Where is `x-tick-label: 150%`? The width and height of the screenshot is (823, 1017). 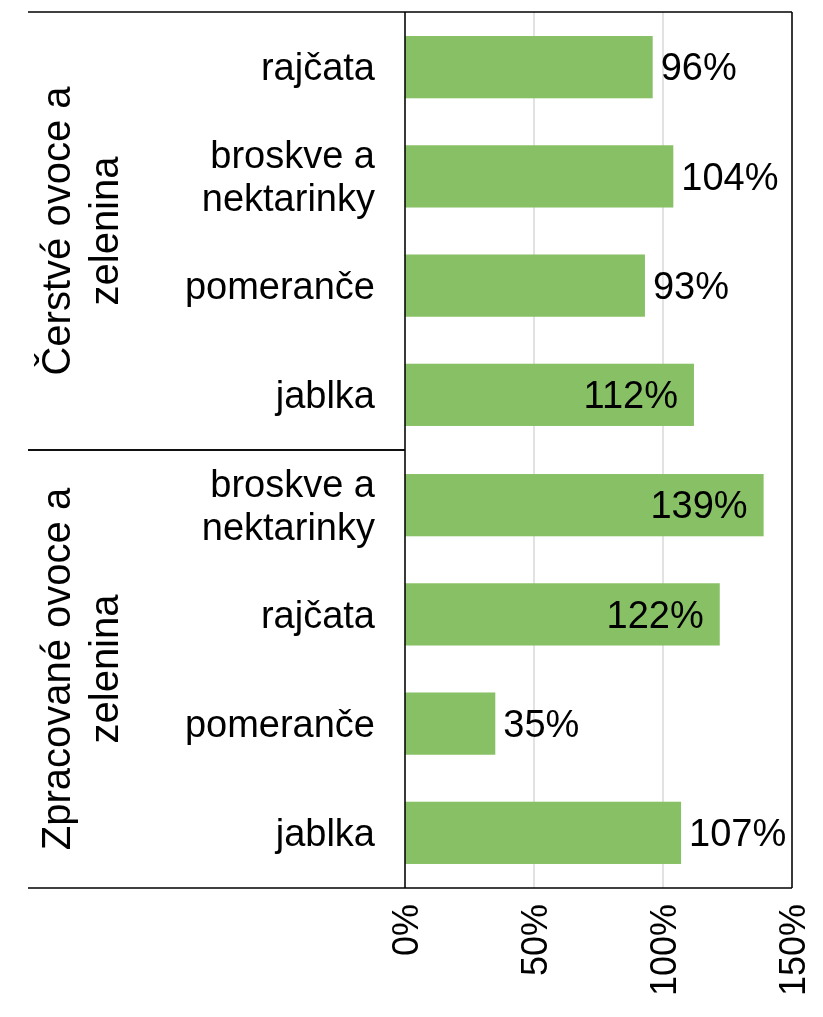 x-tick-label: 150% is located at coordinates (792, 950).